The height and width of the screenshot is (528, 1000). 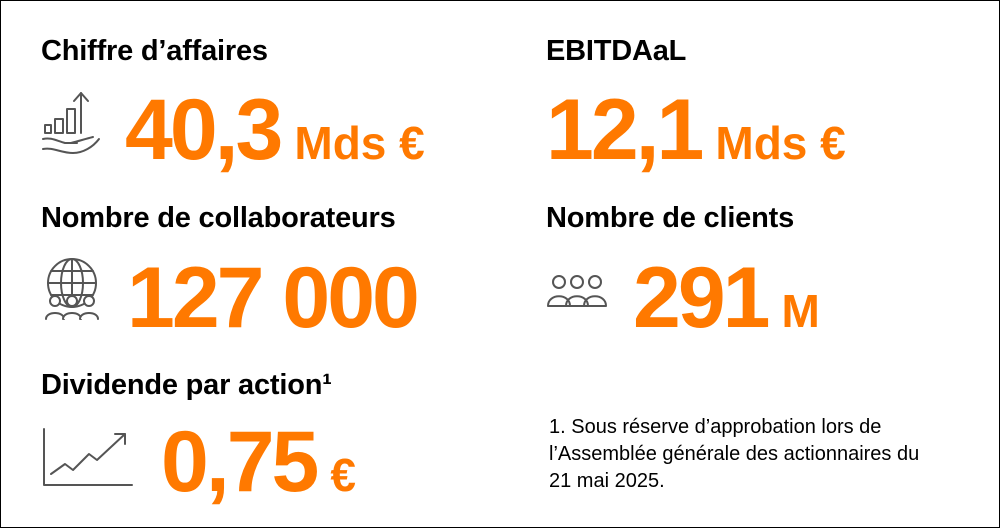 What do you see at coordinates (670, 218) in the screenshot?
I see `customers-label: Nombre de clients` at bounding box center [670, 218].